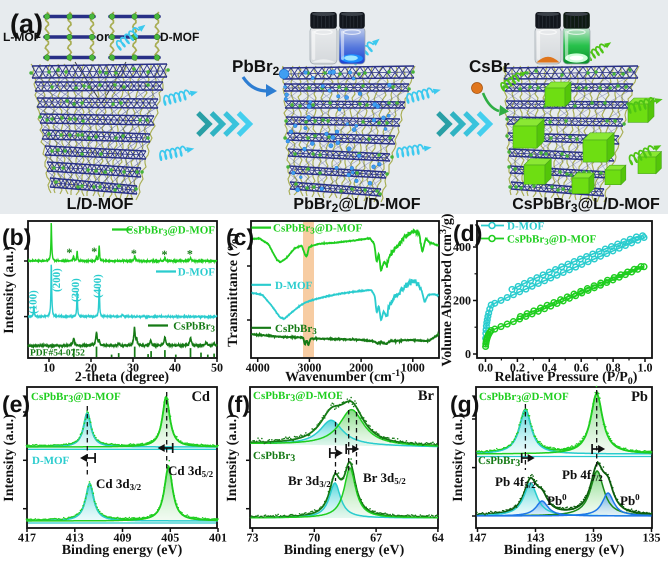  I want to click on svg-text: Br, so click(426, 396).